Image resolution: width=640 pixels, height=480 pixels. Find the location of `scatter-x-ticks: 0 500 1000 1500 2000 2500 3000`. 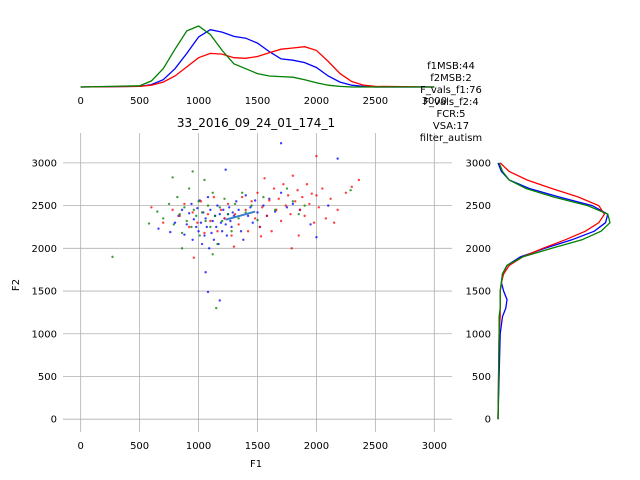

scatter-x-ticks: 0 500 1000 1500 2000 2500 3000 is located at coordinates (262, 446).